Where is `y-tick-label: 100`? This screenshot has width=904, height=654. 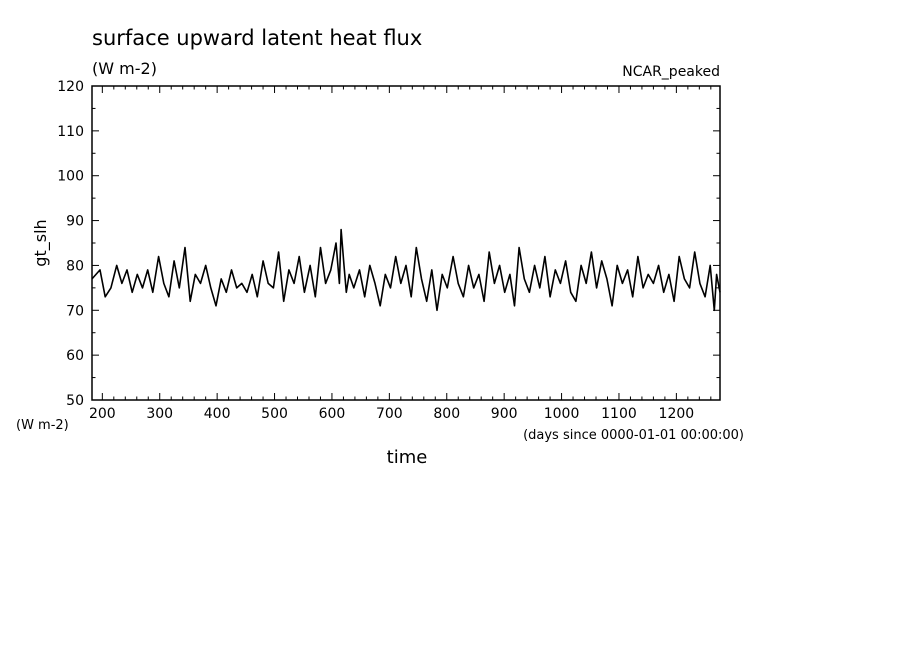
y-tick-label: 100 is located at coordinates (70, 177).